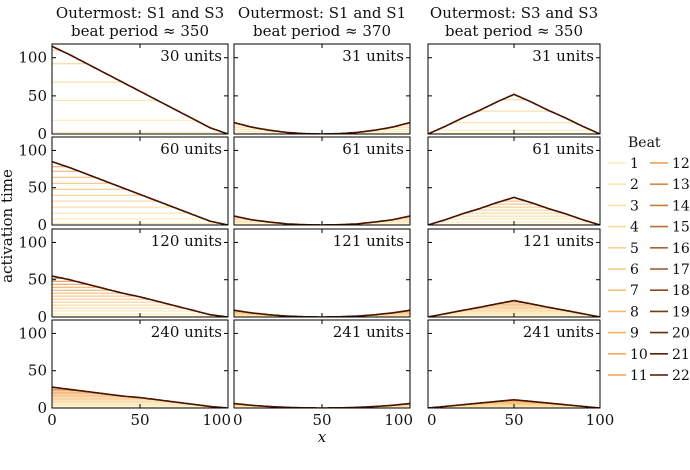  What do you see at coordinates (186, 241) in the screenshot?
I see `panel-label: 120 units` at bounding box center [186, 241].